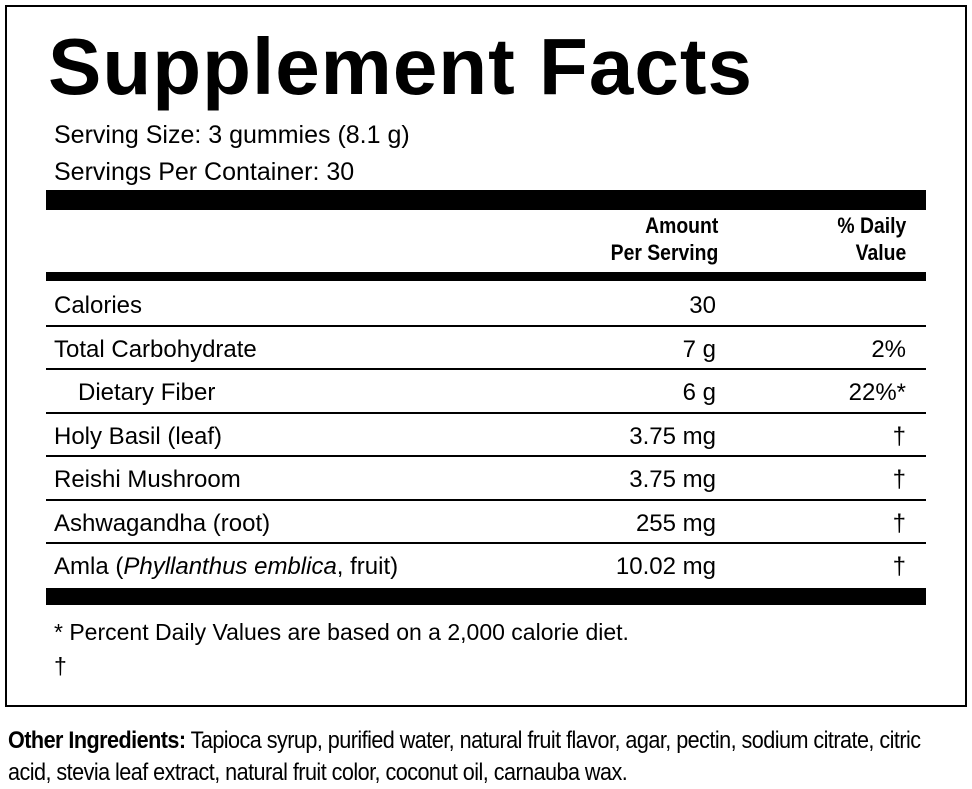 Image resolution: width=972 pixels, height=789 pixels. I want to click on nutrient-name: Ashwagandha (root), so click(162, 523).